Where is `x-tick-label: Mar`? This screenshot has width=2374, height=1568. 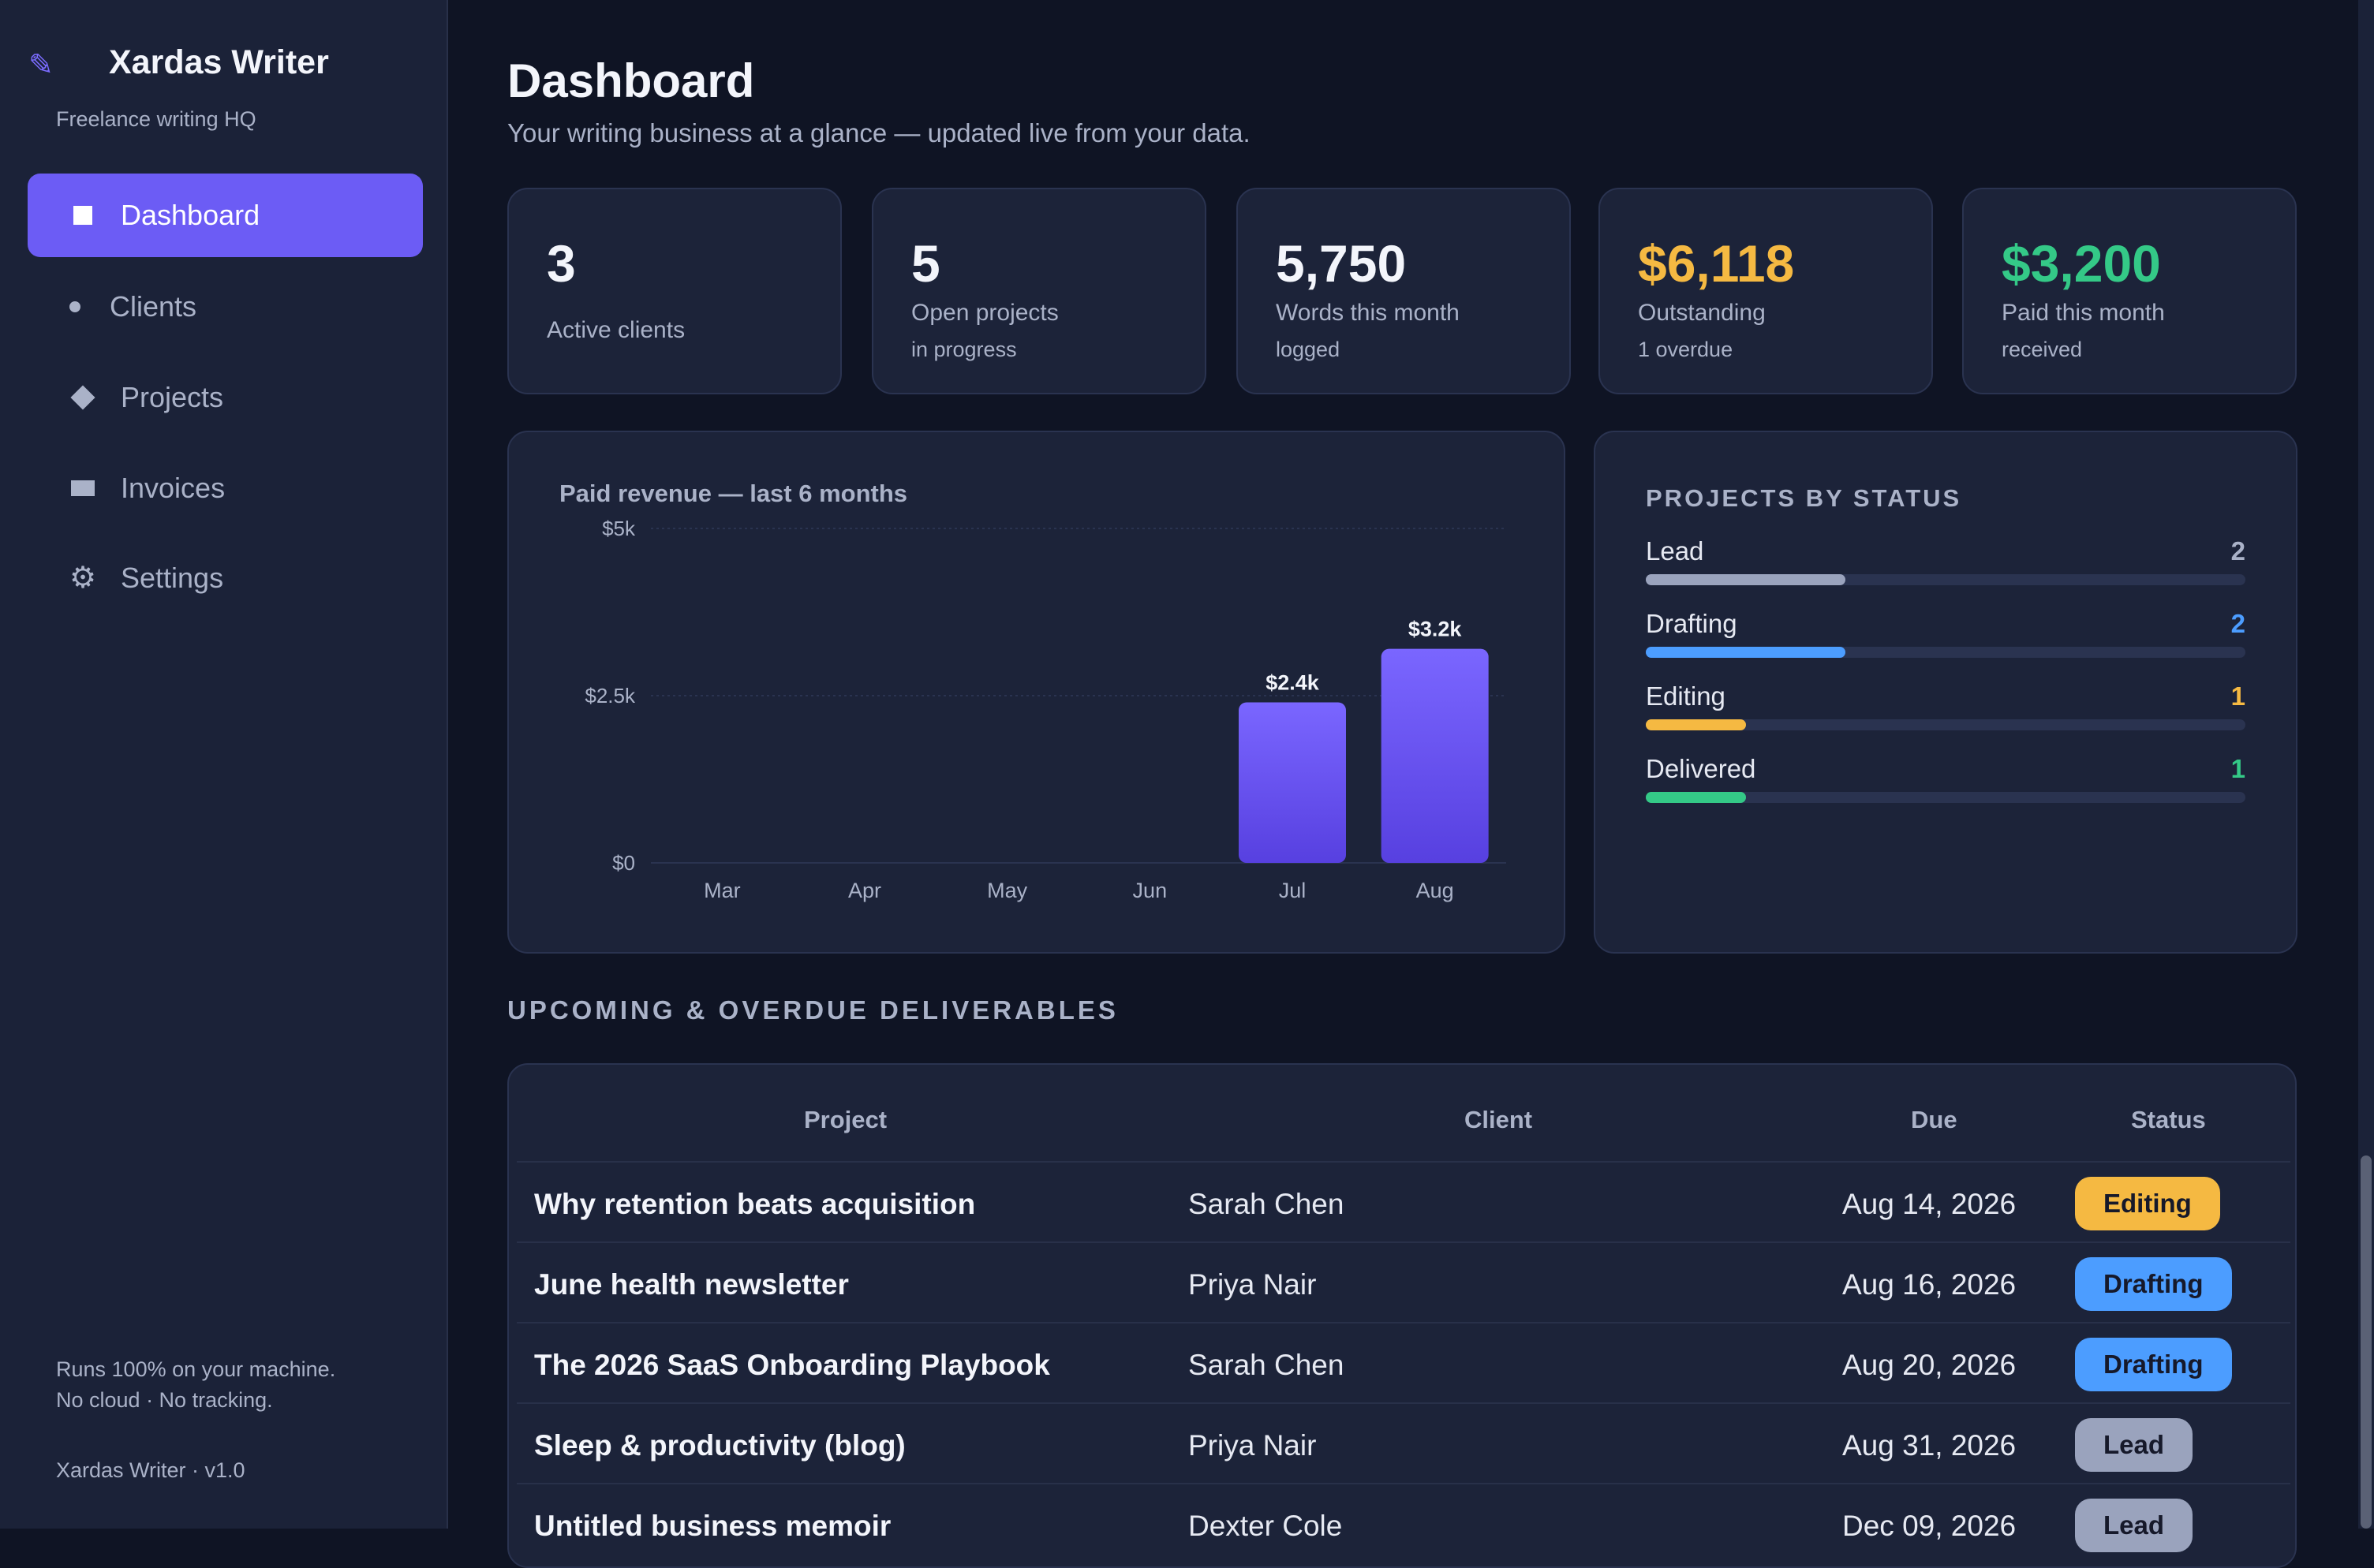 x-tick-label: Mar is located at coordinates (722, 890).